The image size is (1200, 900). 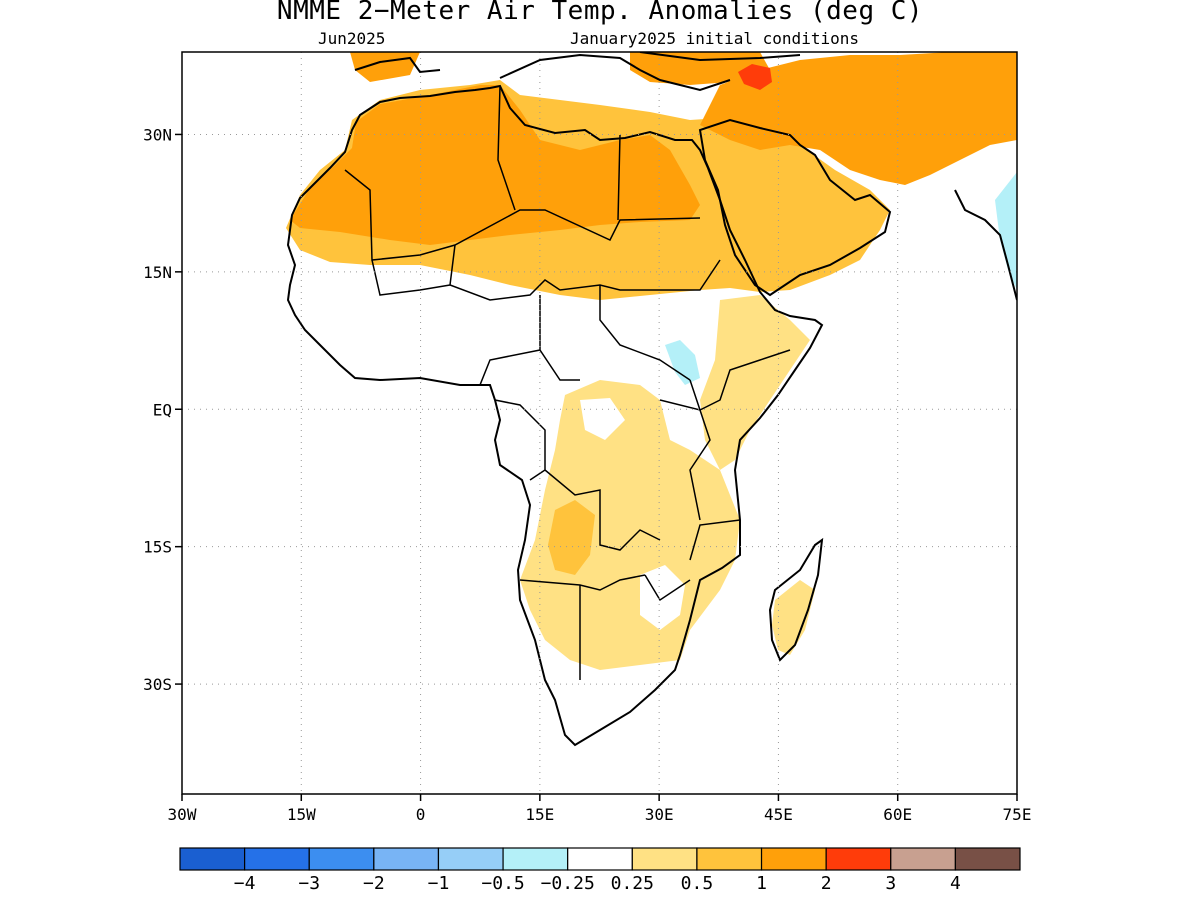 I want to click on anomaly-region-angola-warm, so click(x=571, y=537).